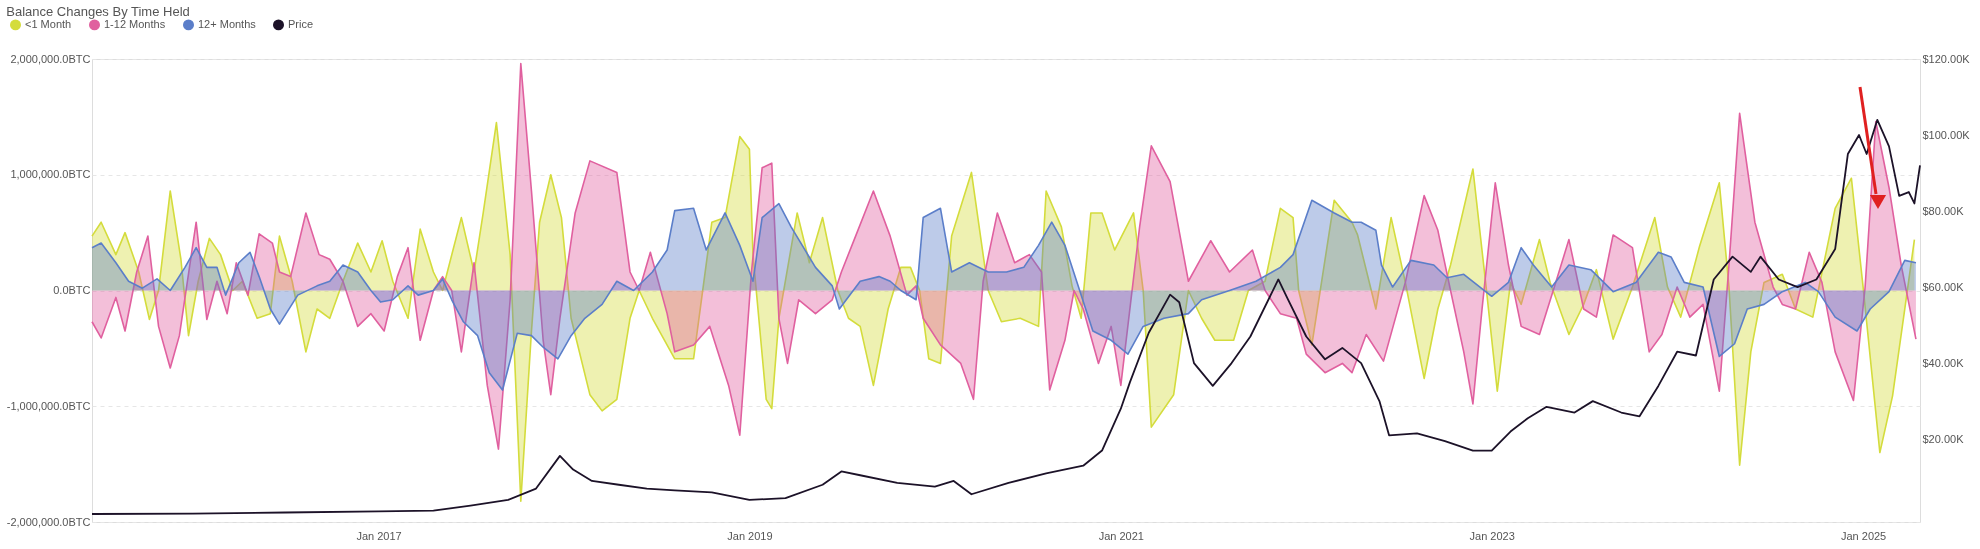  What do you see at coordinates (1946, 134) in the screenshot?
I see `y2-tick-label: $100.00K` at bounding box center [1946, 134].